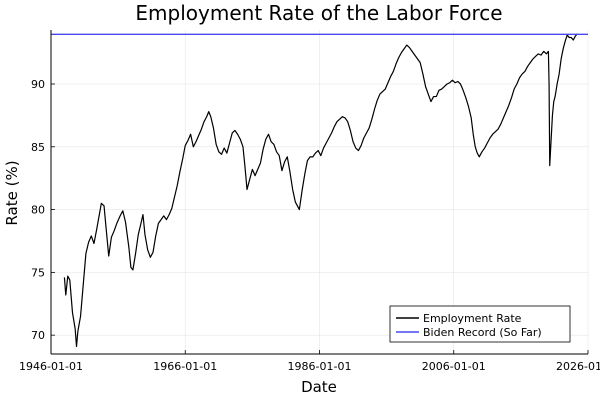  What do you see at coordinates (472, 318) in the screenshot?
I see `legend-label-employment-rate: Employment Rate` at bounding box center [472, 318].